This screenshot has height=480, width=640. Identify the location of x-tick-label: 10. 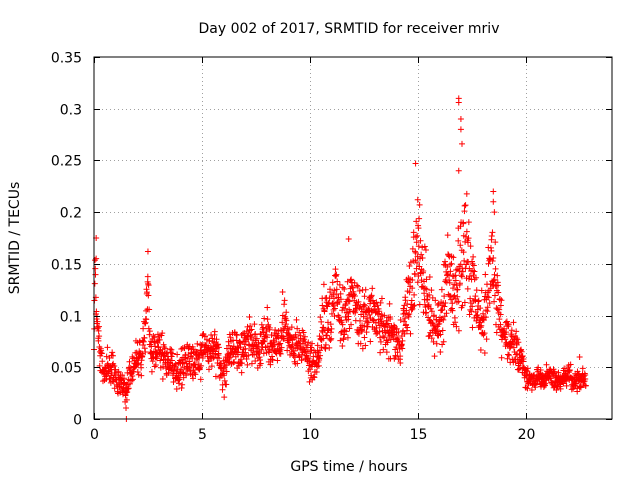
(311, 435).